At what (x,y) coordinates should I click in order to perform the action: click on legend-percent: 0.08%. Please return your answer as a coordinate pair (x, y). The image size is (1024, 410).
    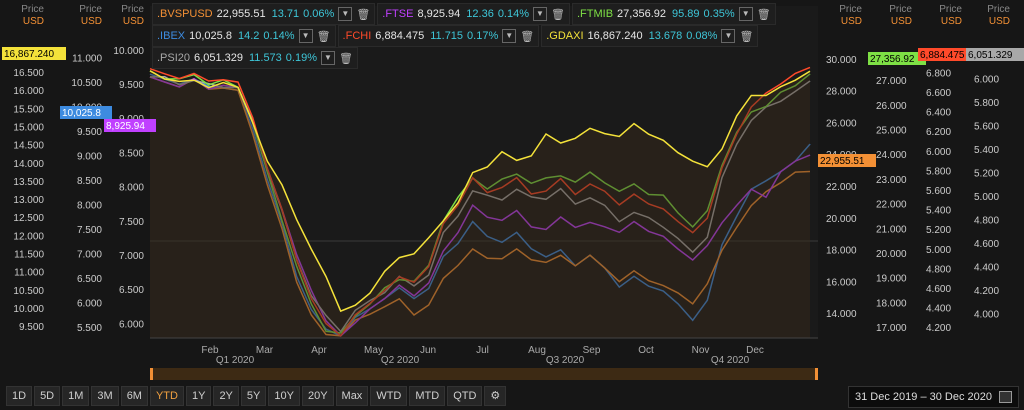
    Looking at the image, I should click on (702, 36).